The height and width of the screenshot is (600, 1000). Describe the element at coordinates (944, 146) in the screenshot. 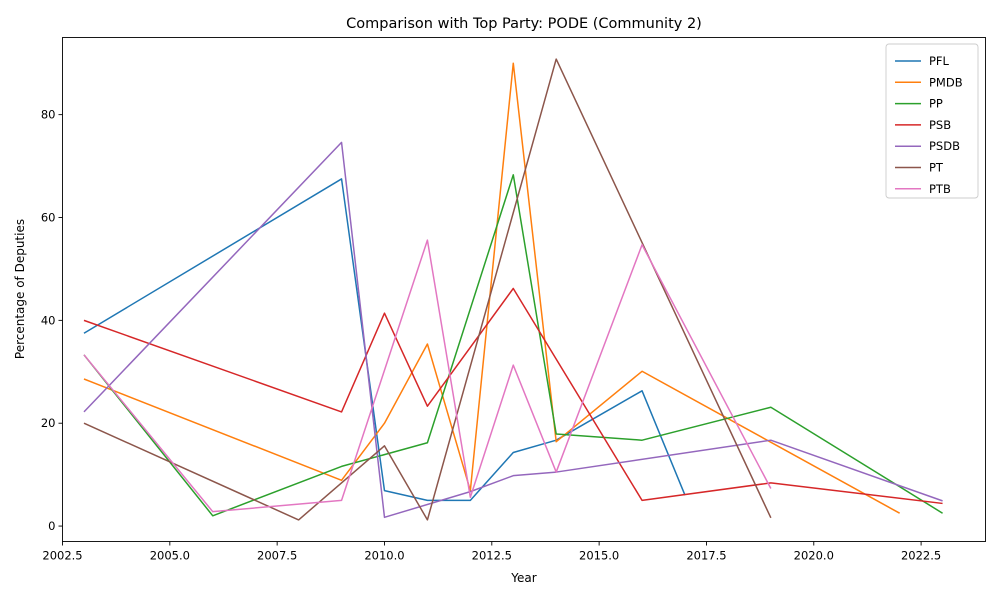

I see `legend-label-psdb: PSDB` at that location.